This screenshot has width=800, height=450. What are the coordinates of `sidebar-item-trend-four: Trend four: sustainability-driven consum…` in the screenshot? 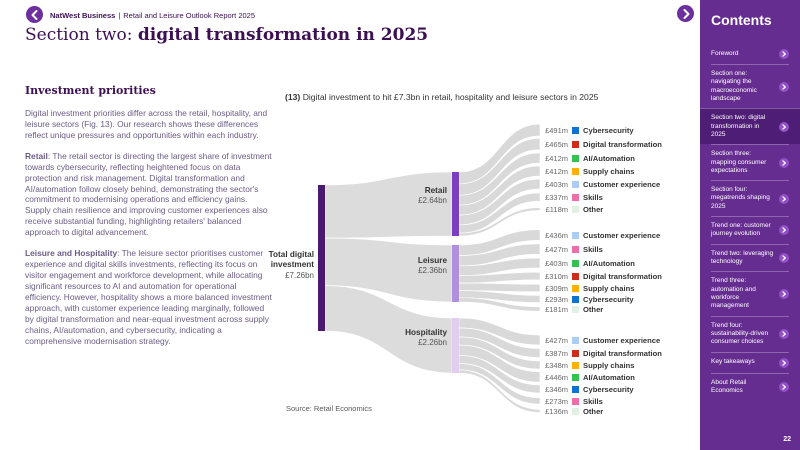 It's located at (750, 333).